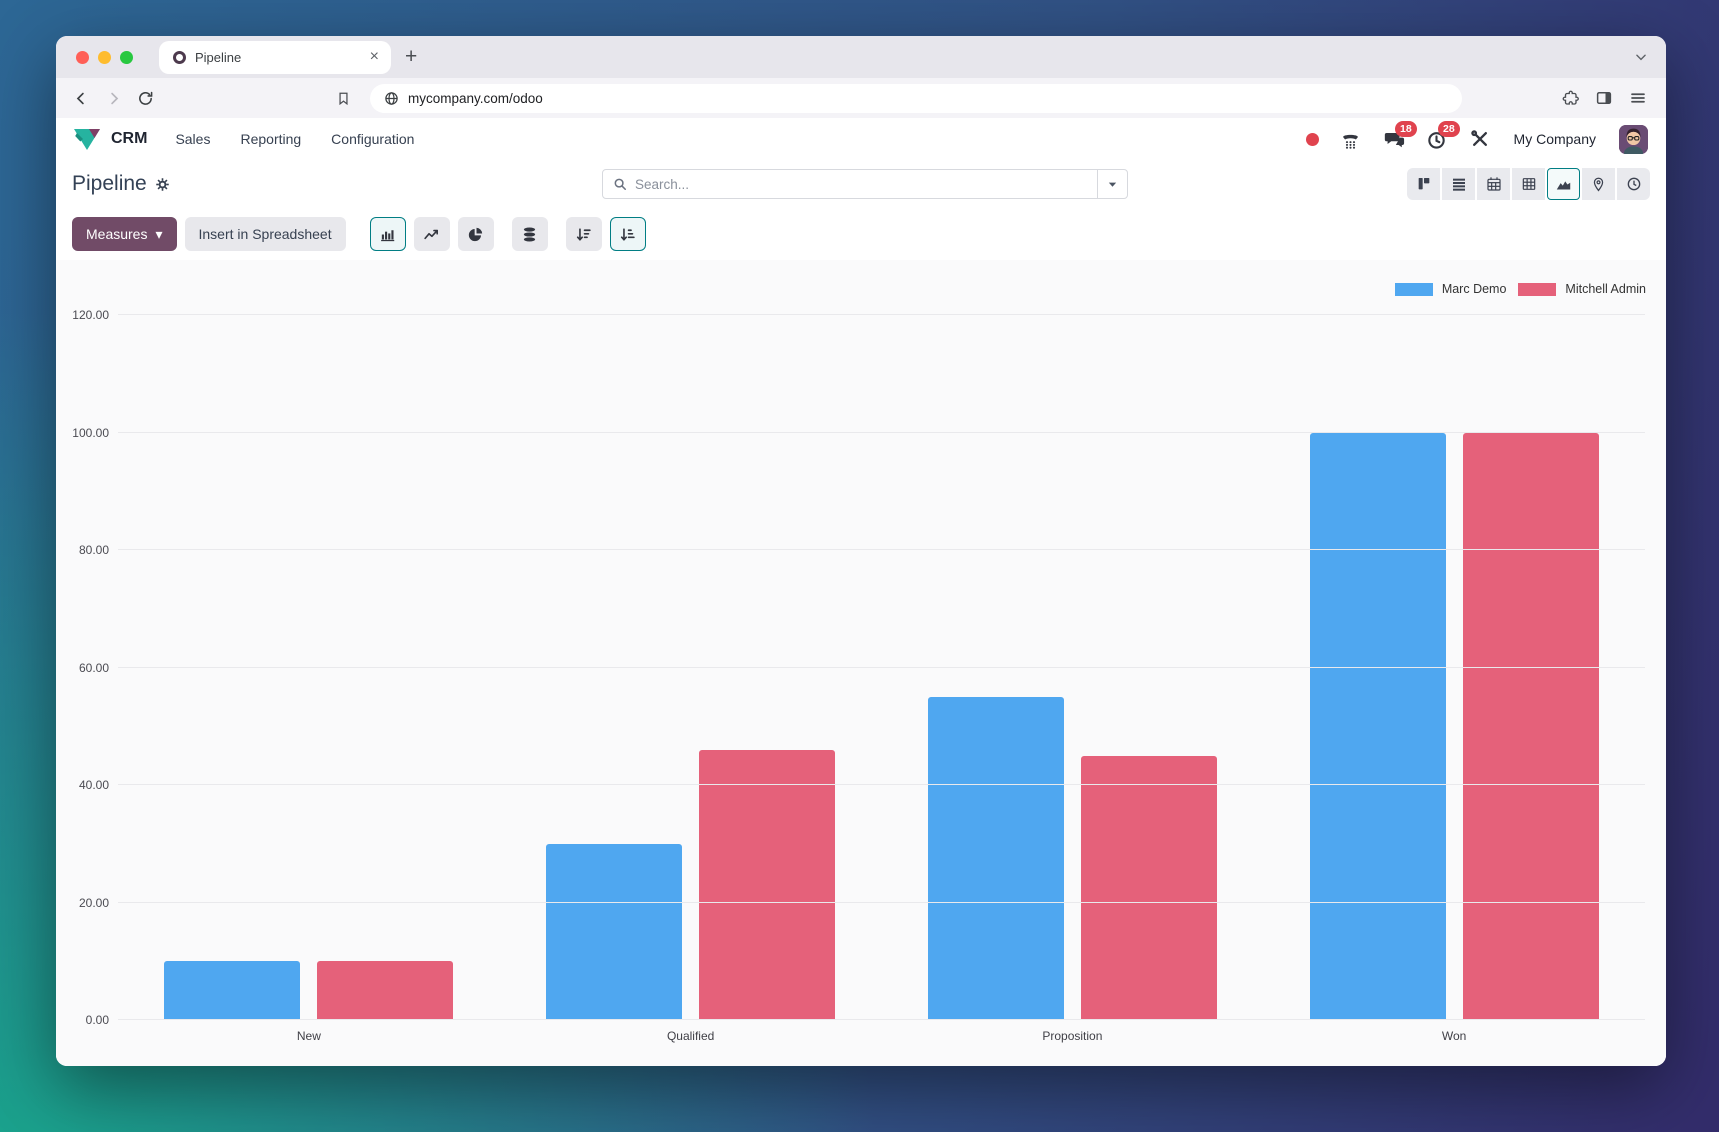 The width and height of the screenshot is (1719, 1132). I want to click on view-kanban-button, so click(1423, 184).